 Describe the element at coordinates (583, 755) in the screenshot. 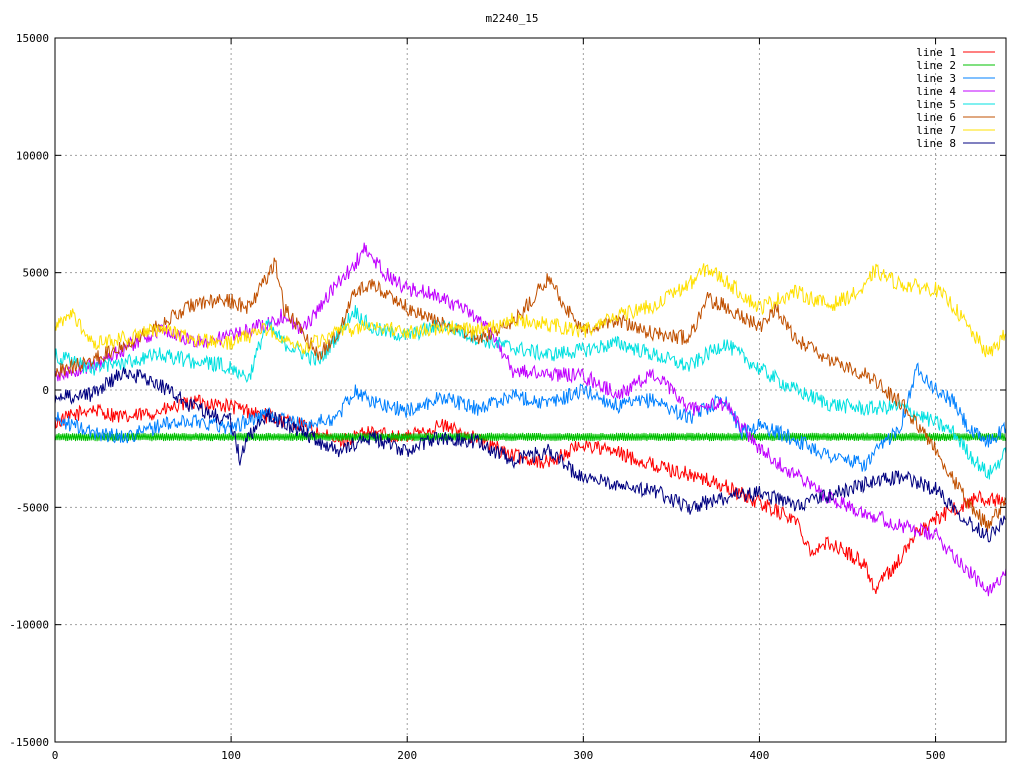

I see `x-tick-label: 300` at that location.